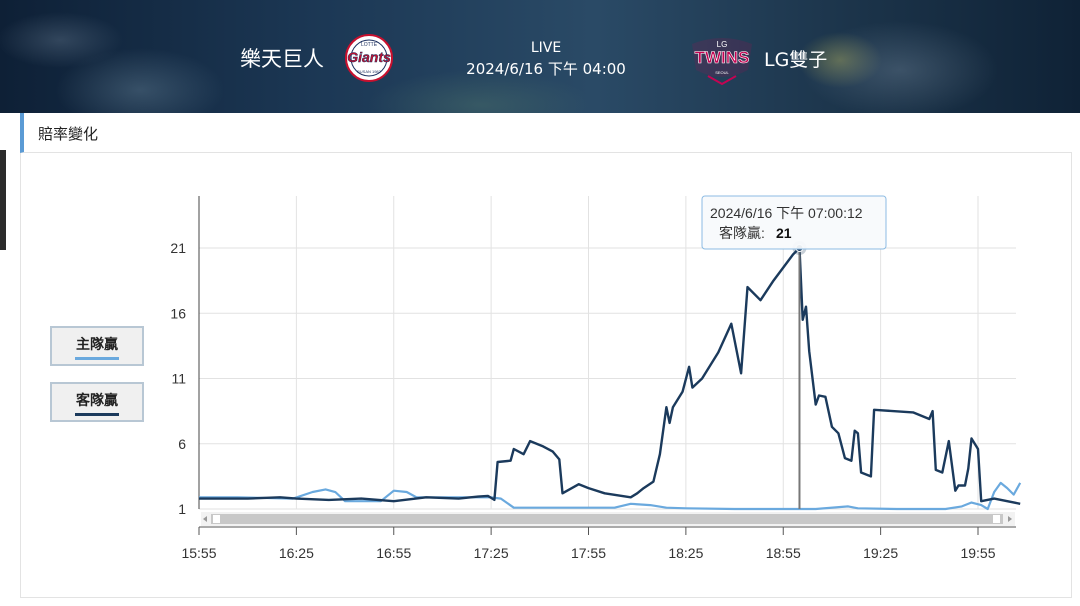  I want to click on legend-away-win-button: 客隊贏, so click(97, 402).